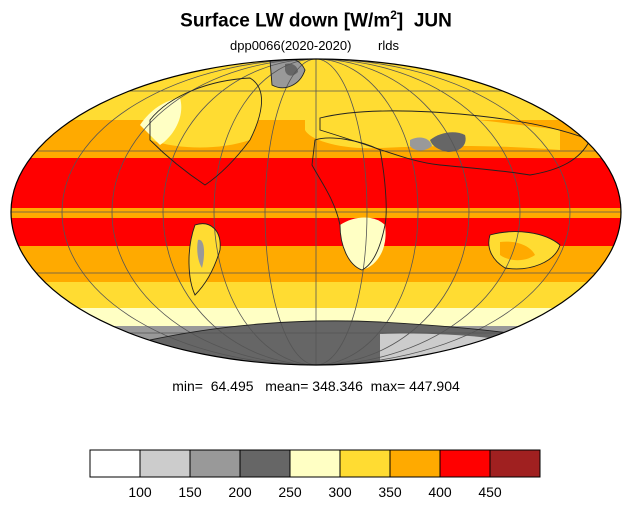  I want to click on coast-south-america, so click(204, 259).